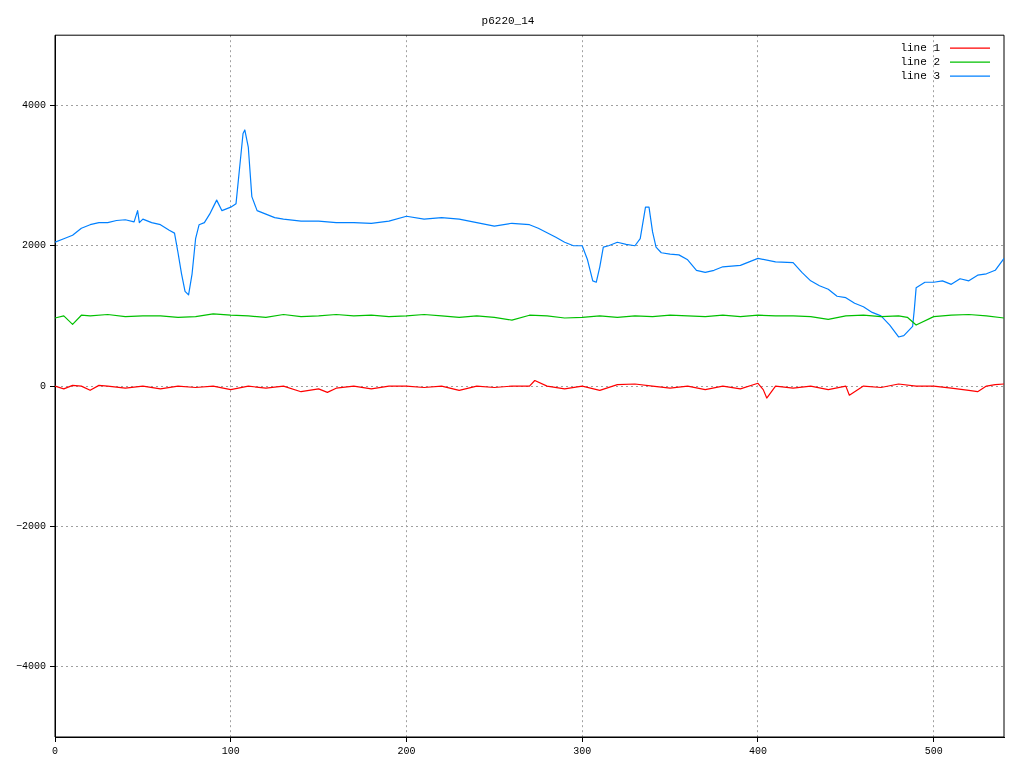  Describe the element at coordinates (920, 48) in the screenshot. I see `legend-label: line 1` at that location.